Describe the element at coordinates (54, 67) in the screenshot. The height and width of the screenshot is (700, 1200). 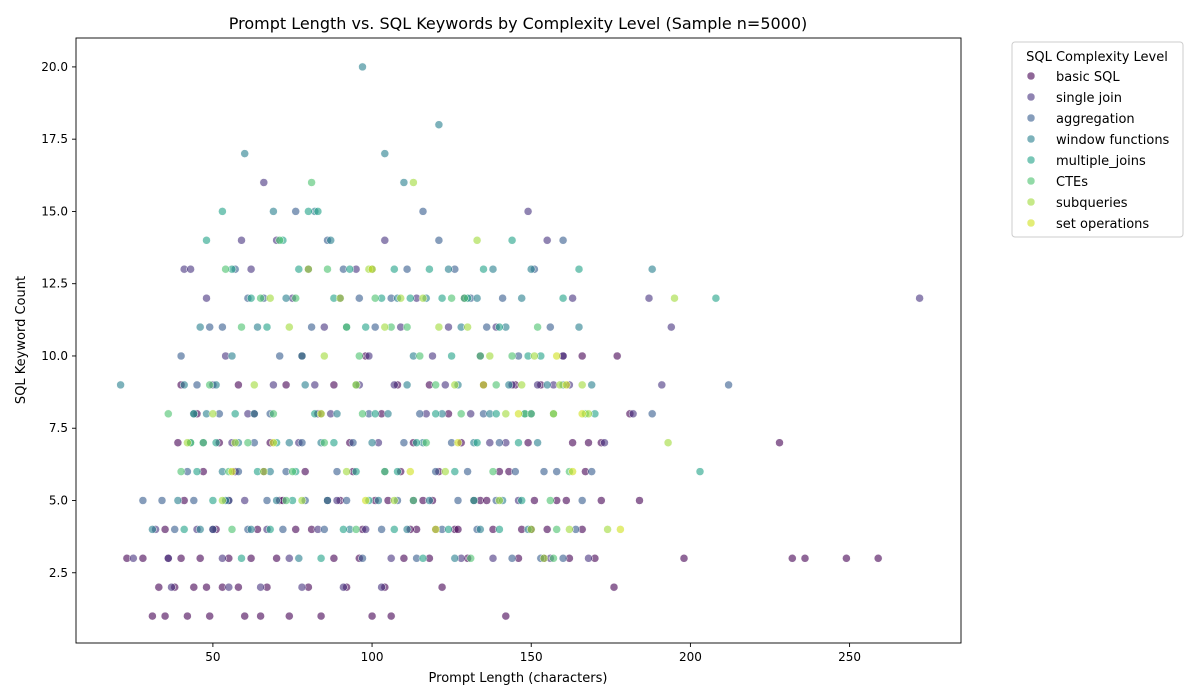
I see `y-tick-label: 20.0` at that location.